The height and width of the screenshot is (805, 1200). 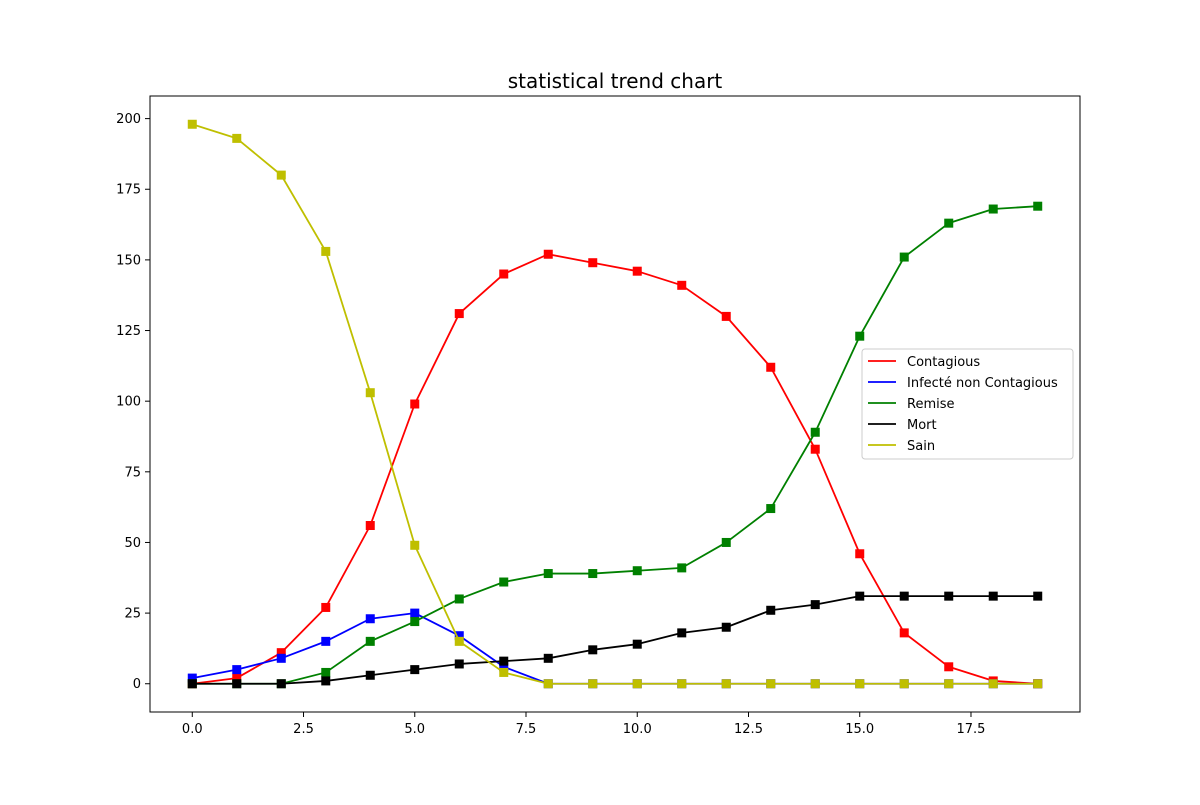 I want to click on y-tick-label: 25, so click(x=132, y=614).